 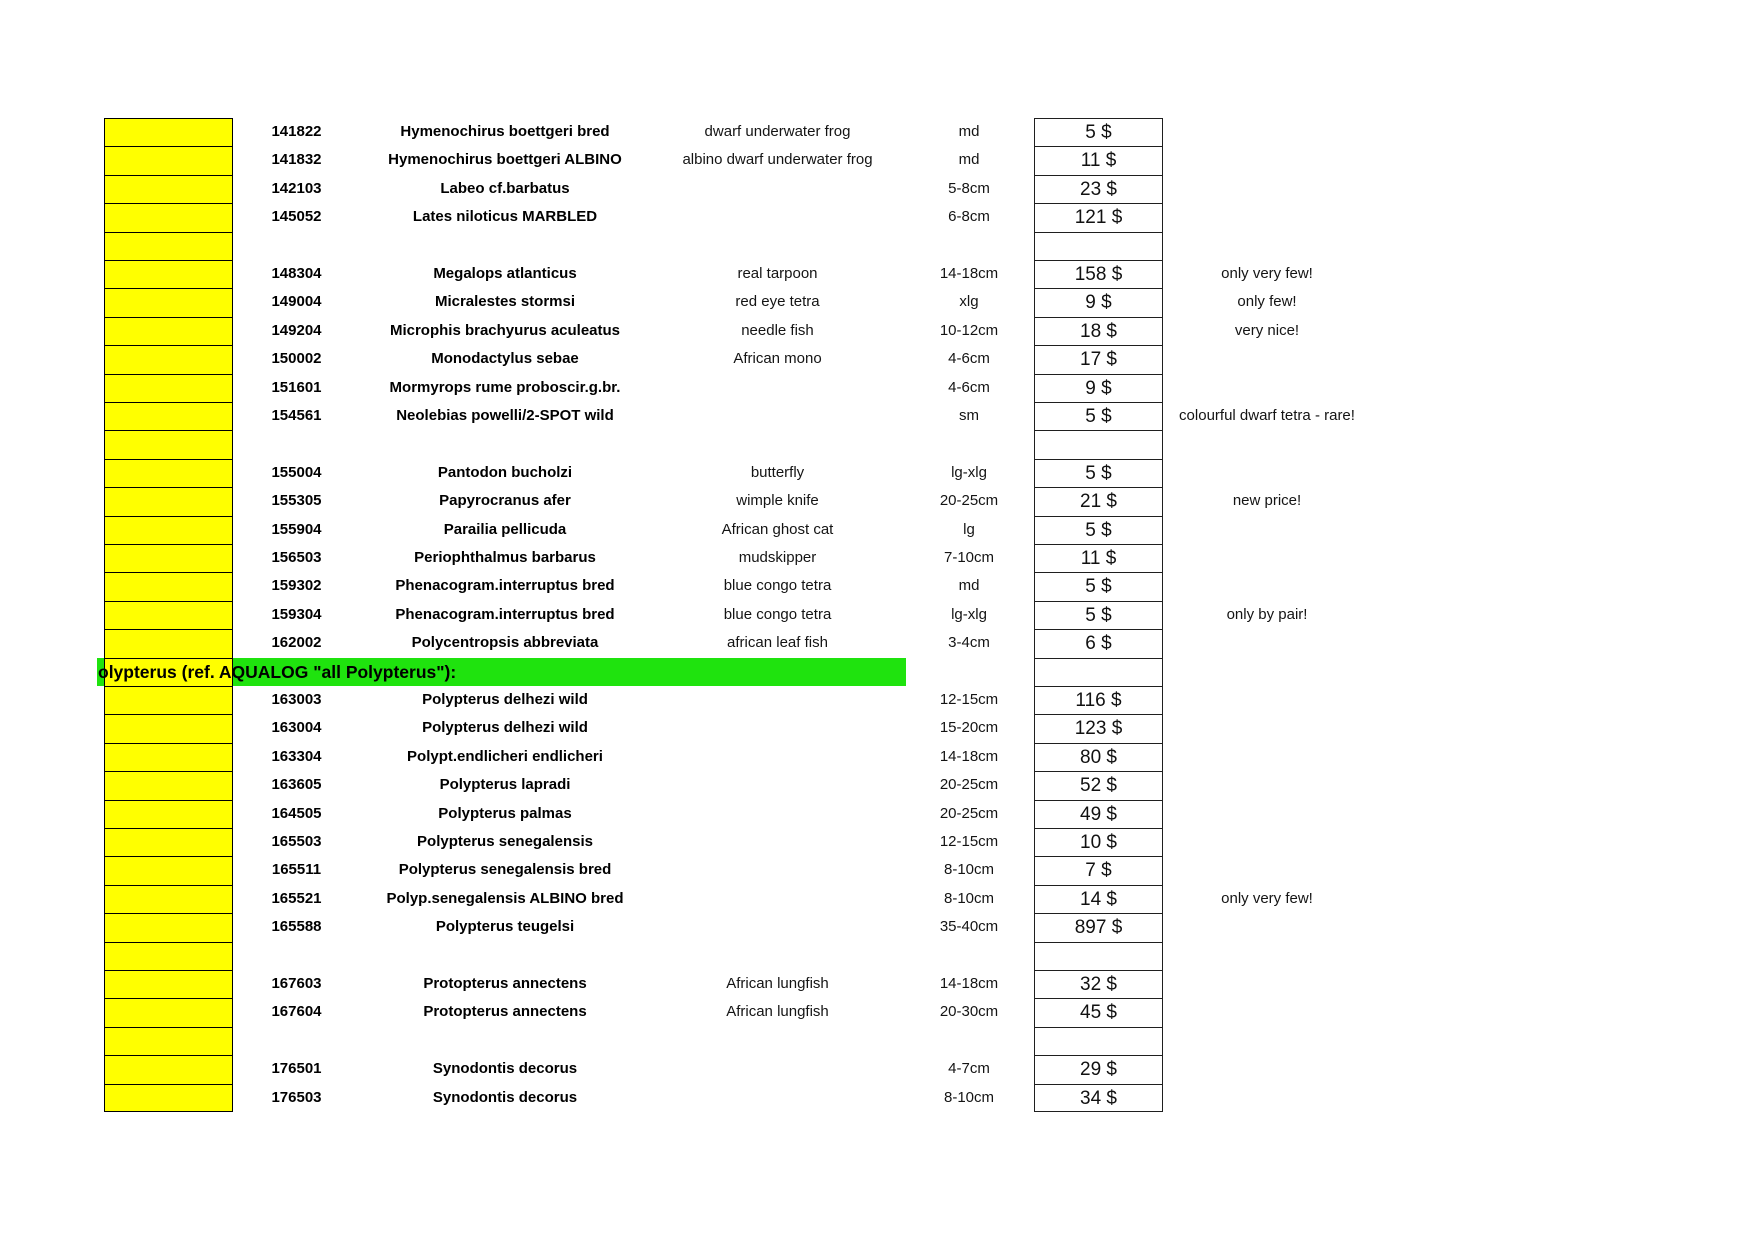 What do you see at coordinates (1267, 614) in the screenshot?
I see `note-text: only by pair!` at bounding box center [1267, 614].